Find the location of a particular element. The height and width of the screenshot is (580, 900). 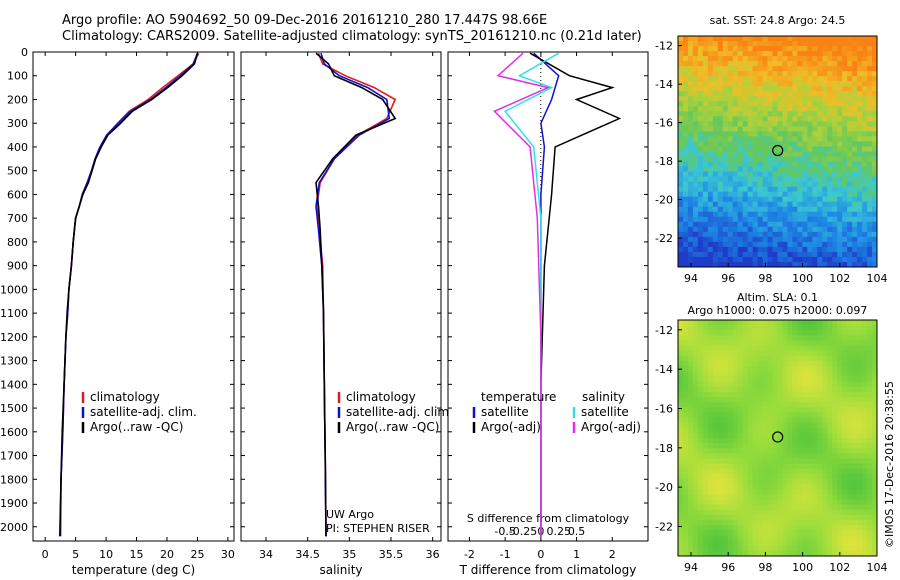

salinity-xtick-label: 36 is located at coordinates (433, 554).